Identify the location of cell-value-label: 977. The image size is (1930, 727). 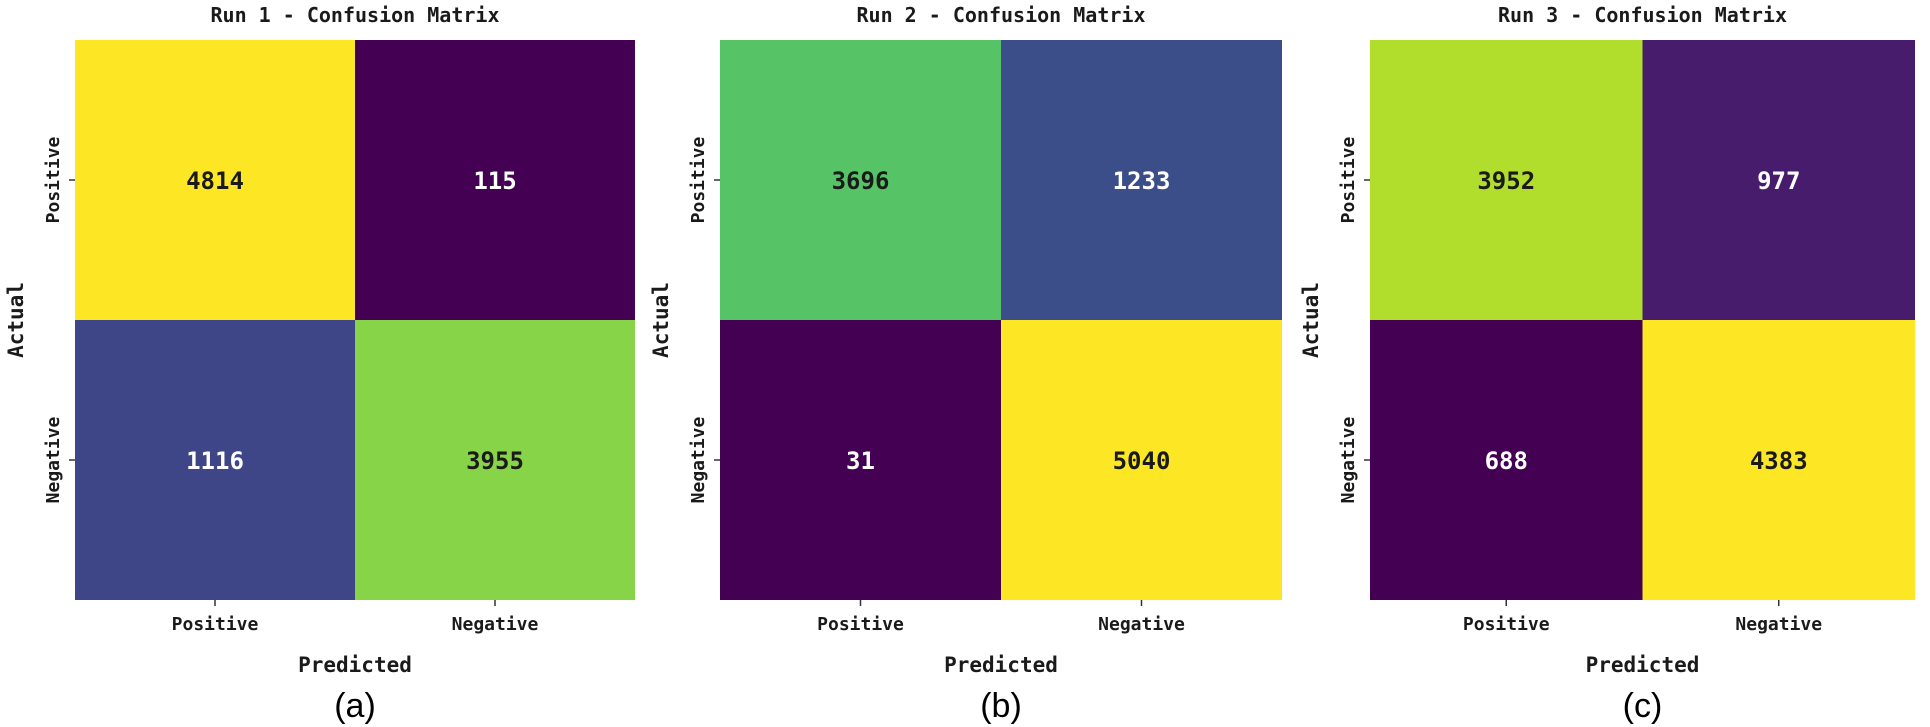
(1778, 181).